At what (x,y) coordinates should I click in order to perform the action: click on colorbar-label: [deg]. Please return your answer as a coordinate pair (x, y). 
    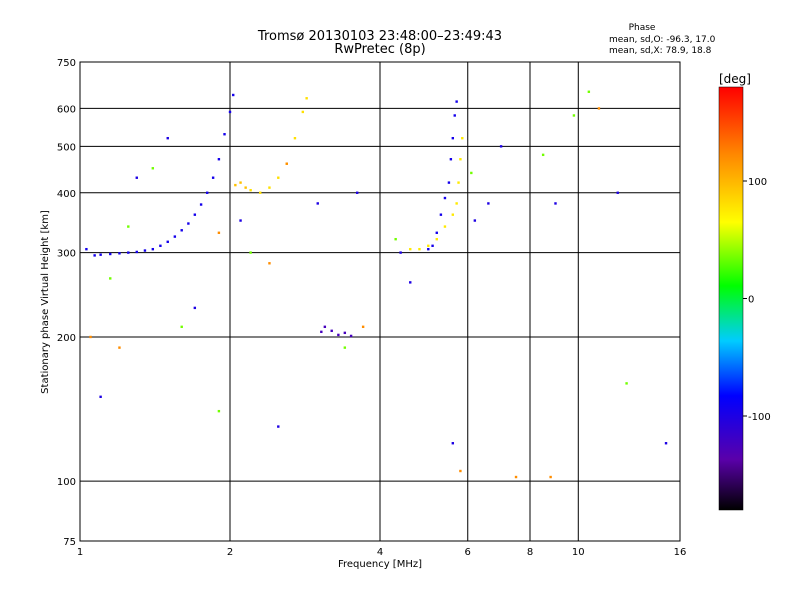
    Looking at the image, I should click on (735, 79).